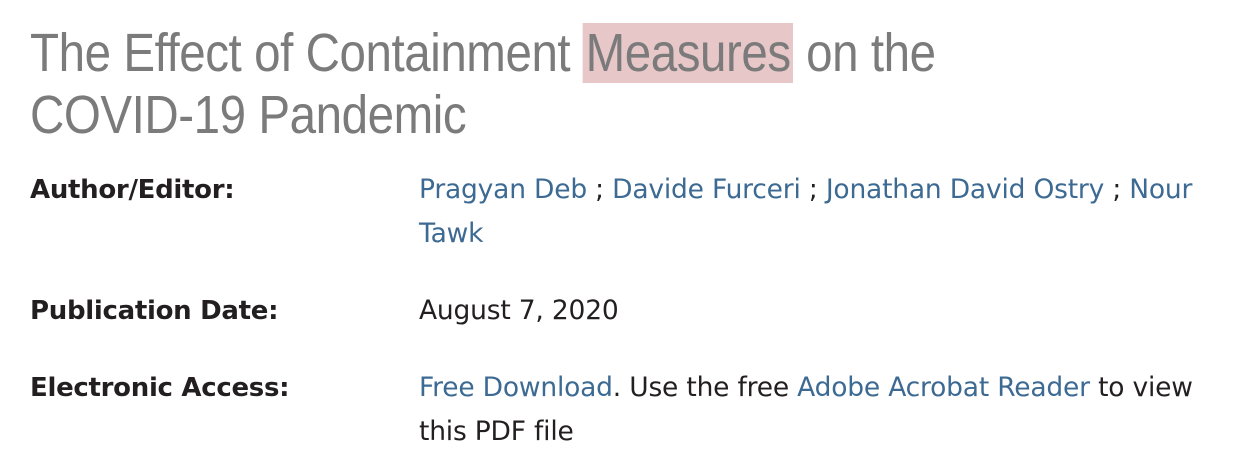 This screenshot has height=464, width=1254. Describe the element at coordinates (943, 387) in the screenshot. I see `adobe-reader-link: Adobe Acrobat Reader` at that location.